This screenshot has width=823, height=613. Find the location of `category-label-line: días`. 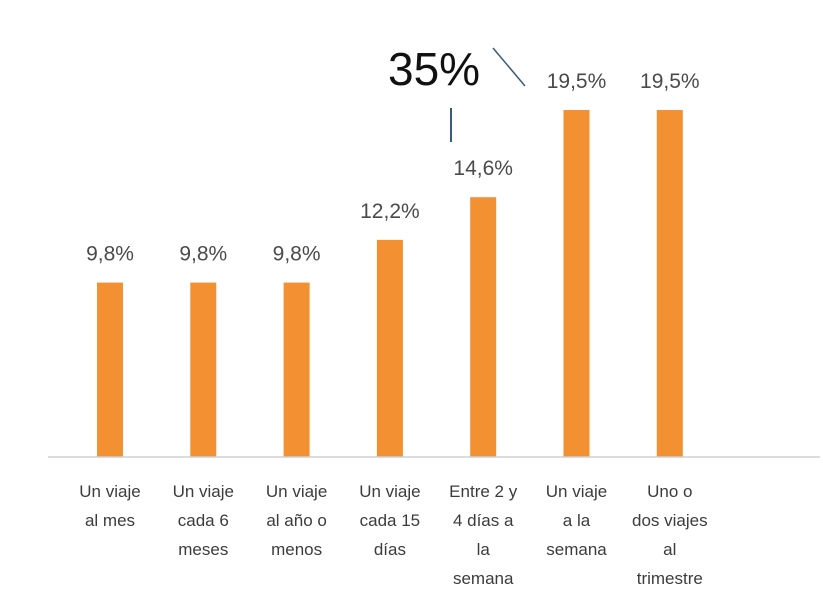

category-label-line: días is located at coordinates (390, 549).